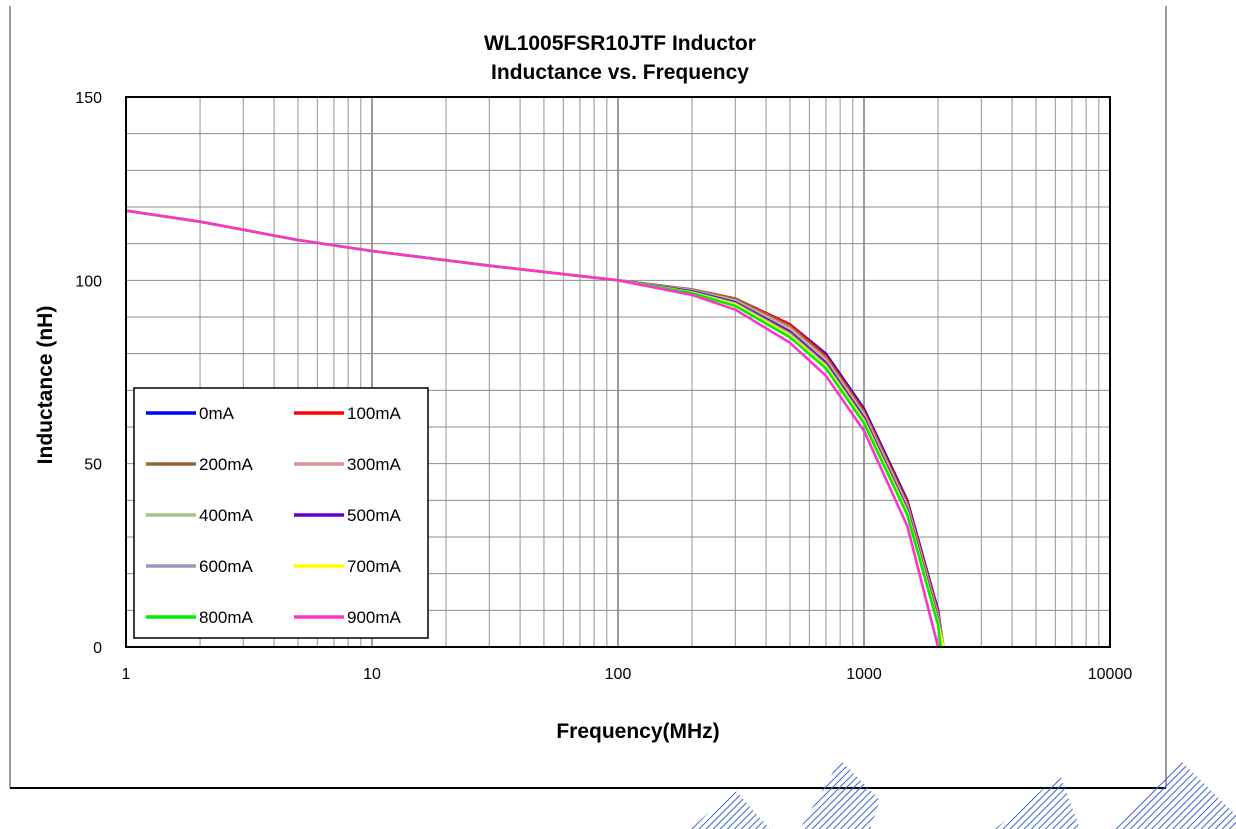 Image resolution: width=1236 pixels, height=829 pixels. Describe the element at coordinates (1110, 674) in the screenshot. I see `x-tick-label: 10000` at that location.